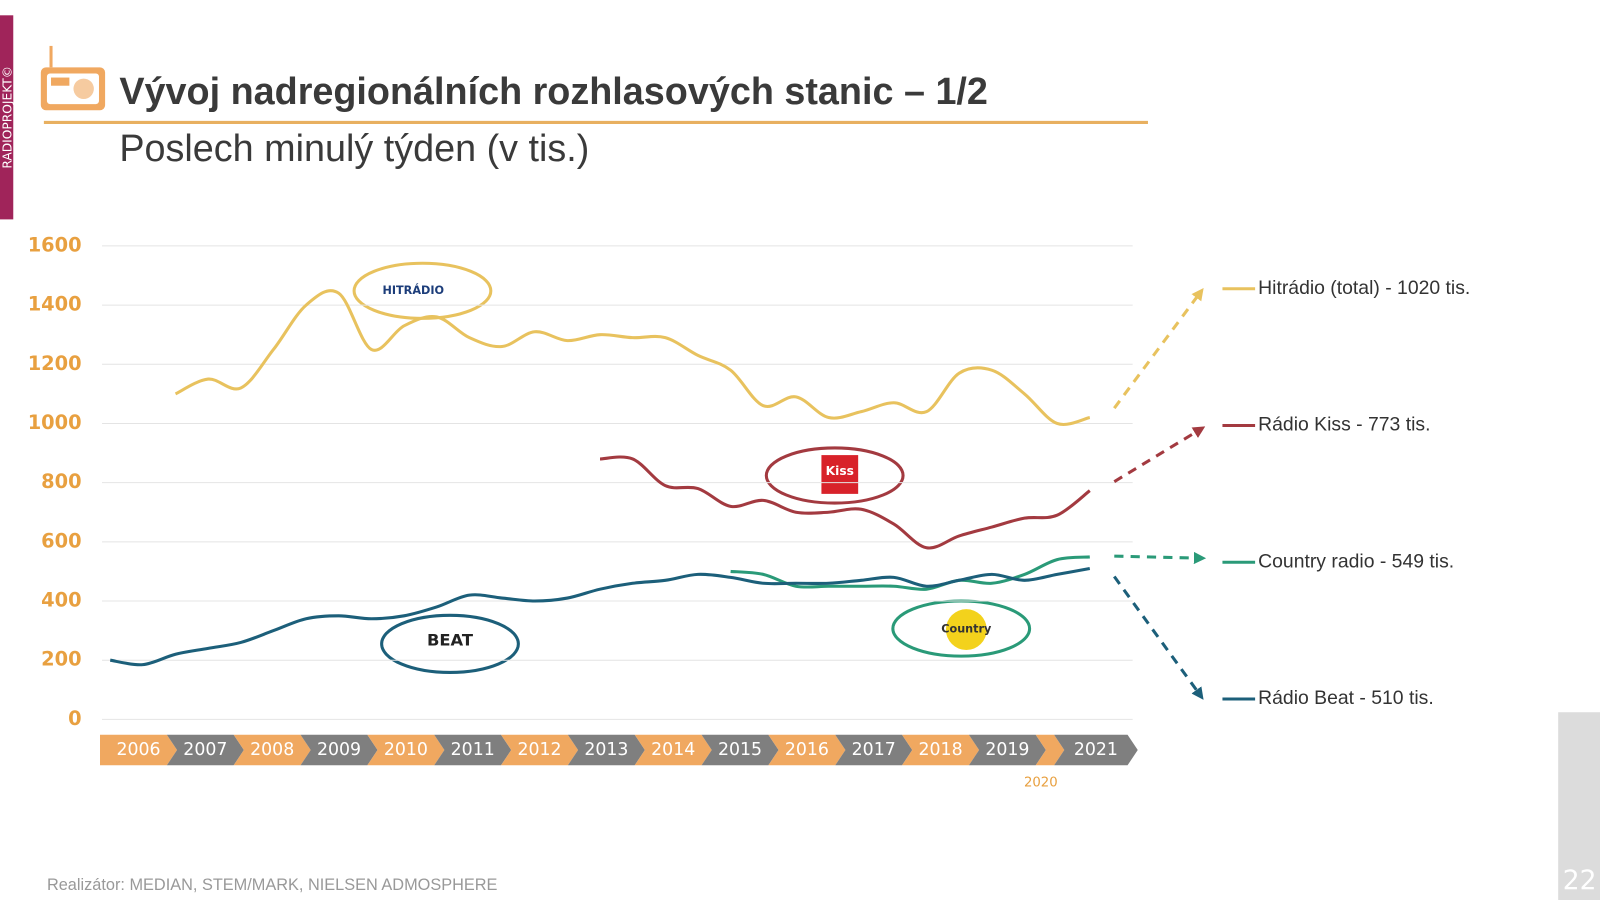  I want to click on side-label: RADIOPROJEKT©, so click(8, 117).